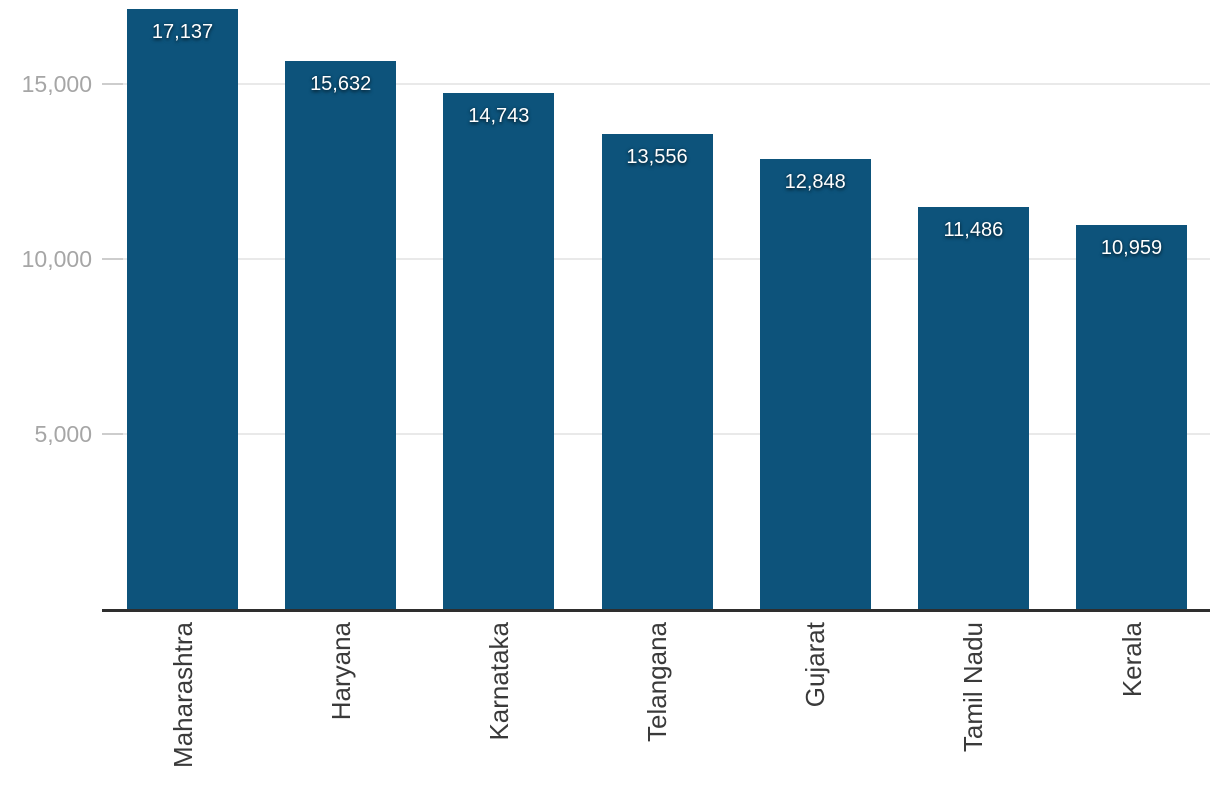 The image size is (1220, 800). I want to click on y-axis-tick-label: 15,000, so click(56, 83).